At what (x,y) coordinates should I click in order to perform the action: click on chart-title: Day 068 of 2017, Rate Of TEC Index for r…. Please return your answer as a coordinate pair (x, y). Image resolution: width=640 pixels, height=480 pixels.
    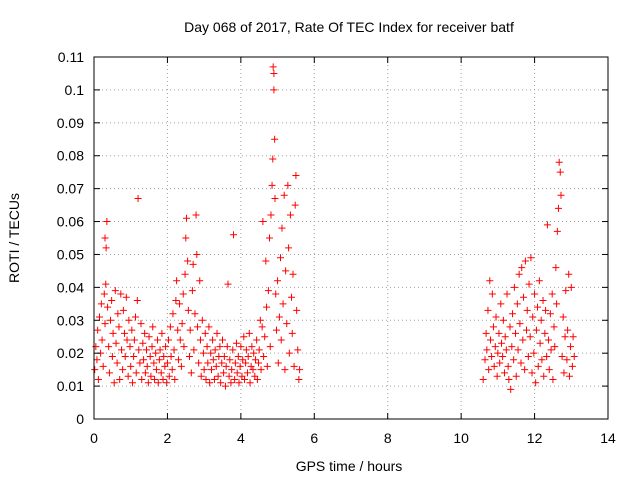
    Looking at the image, I should click on (349, 27).